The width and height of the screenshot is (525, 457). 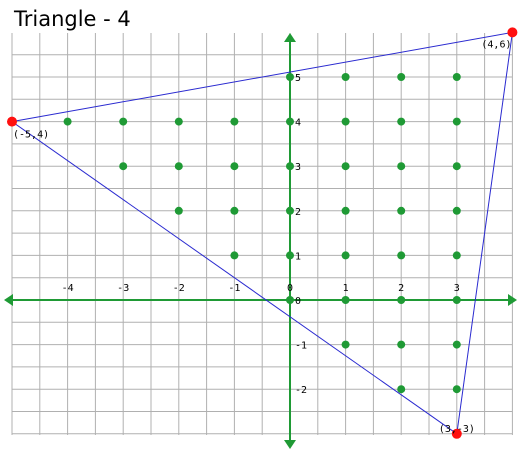 What do you see at coordinates (298, 256) in the screenshot?
I see `y-tick-label: 1` at bounding box center [298, 256].